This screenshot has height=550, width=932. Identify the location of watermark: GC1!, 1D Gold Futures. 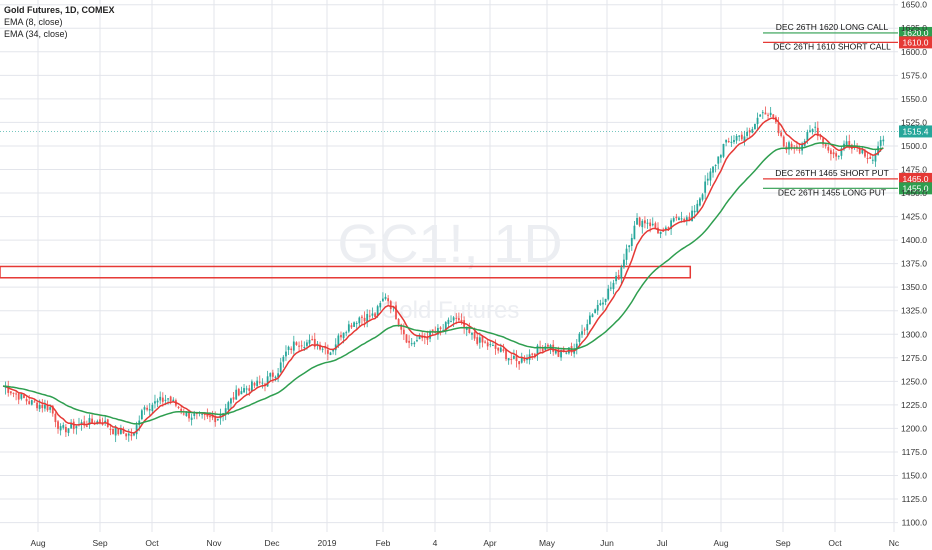
(449, 269).